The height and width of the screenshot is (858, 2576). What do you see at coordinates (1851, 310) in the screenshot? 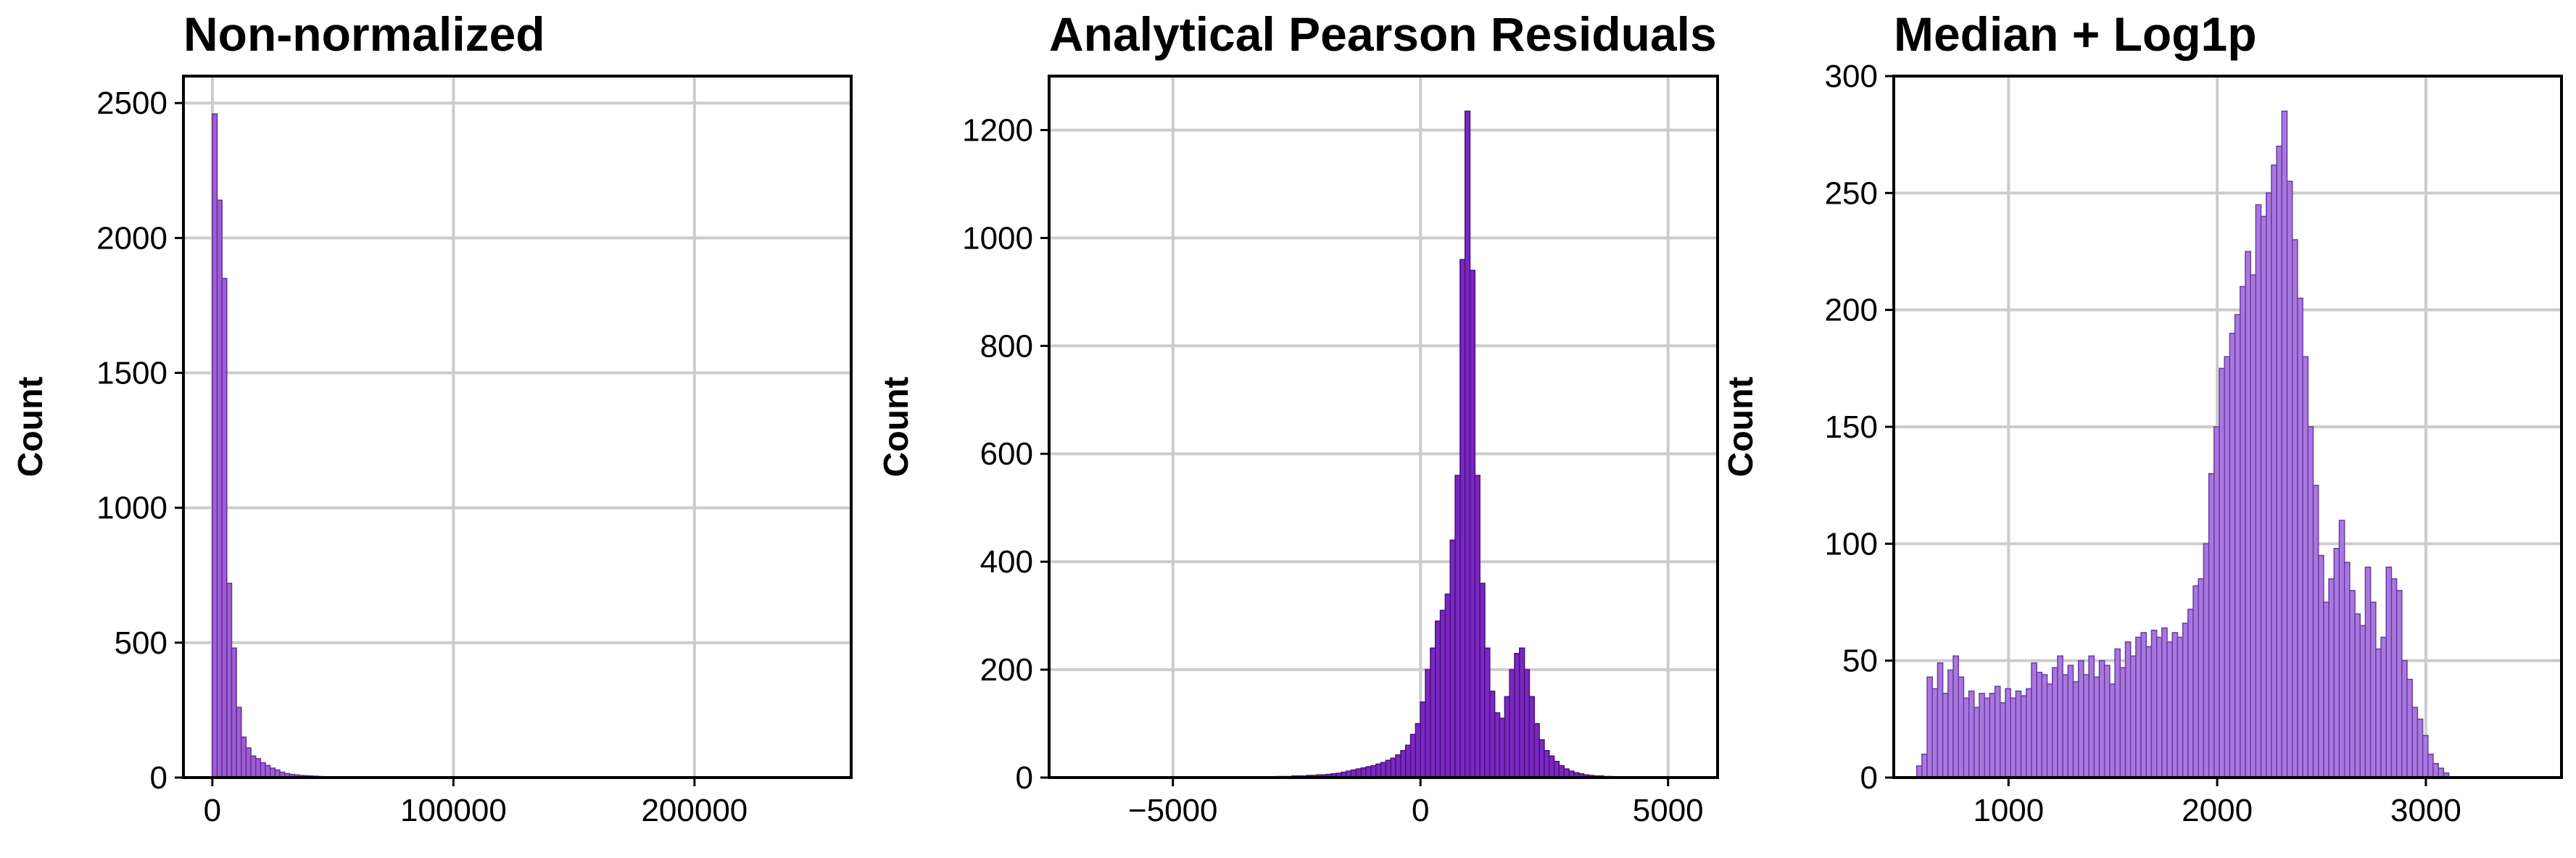
I see `y-tick-label: 200` at bounding box center [1851, 310].